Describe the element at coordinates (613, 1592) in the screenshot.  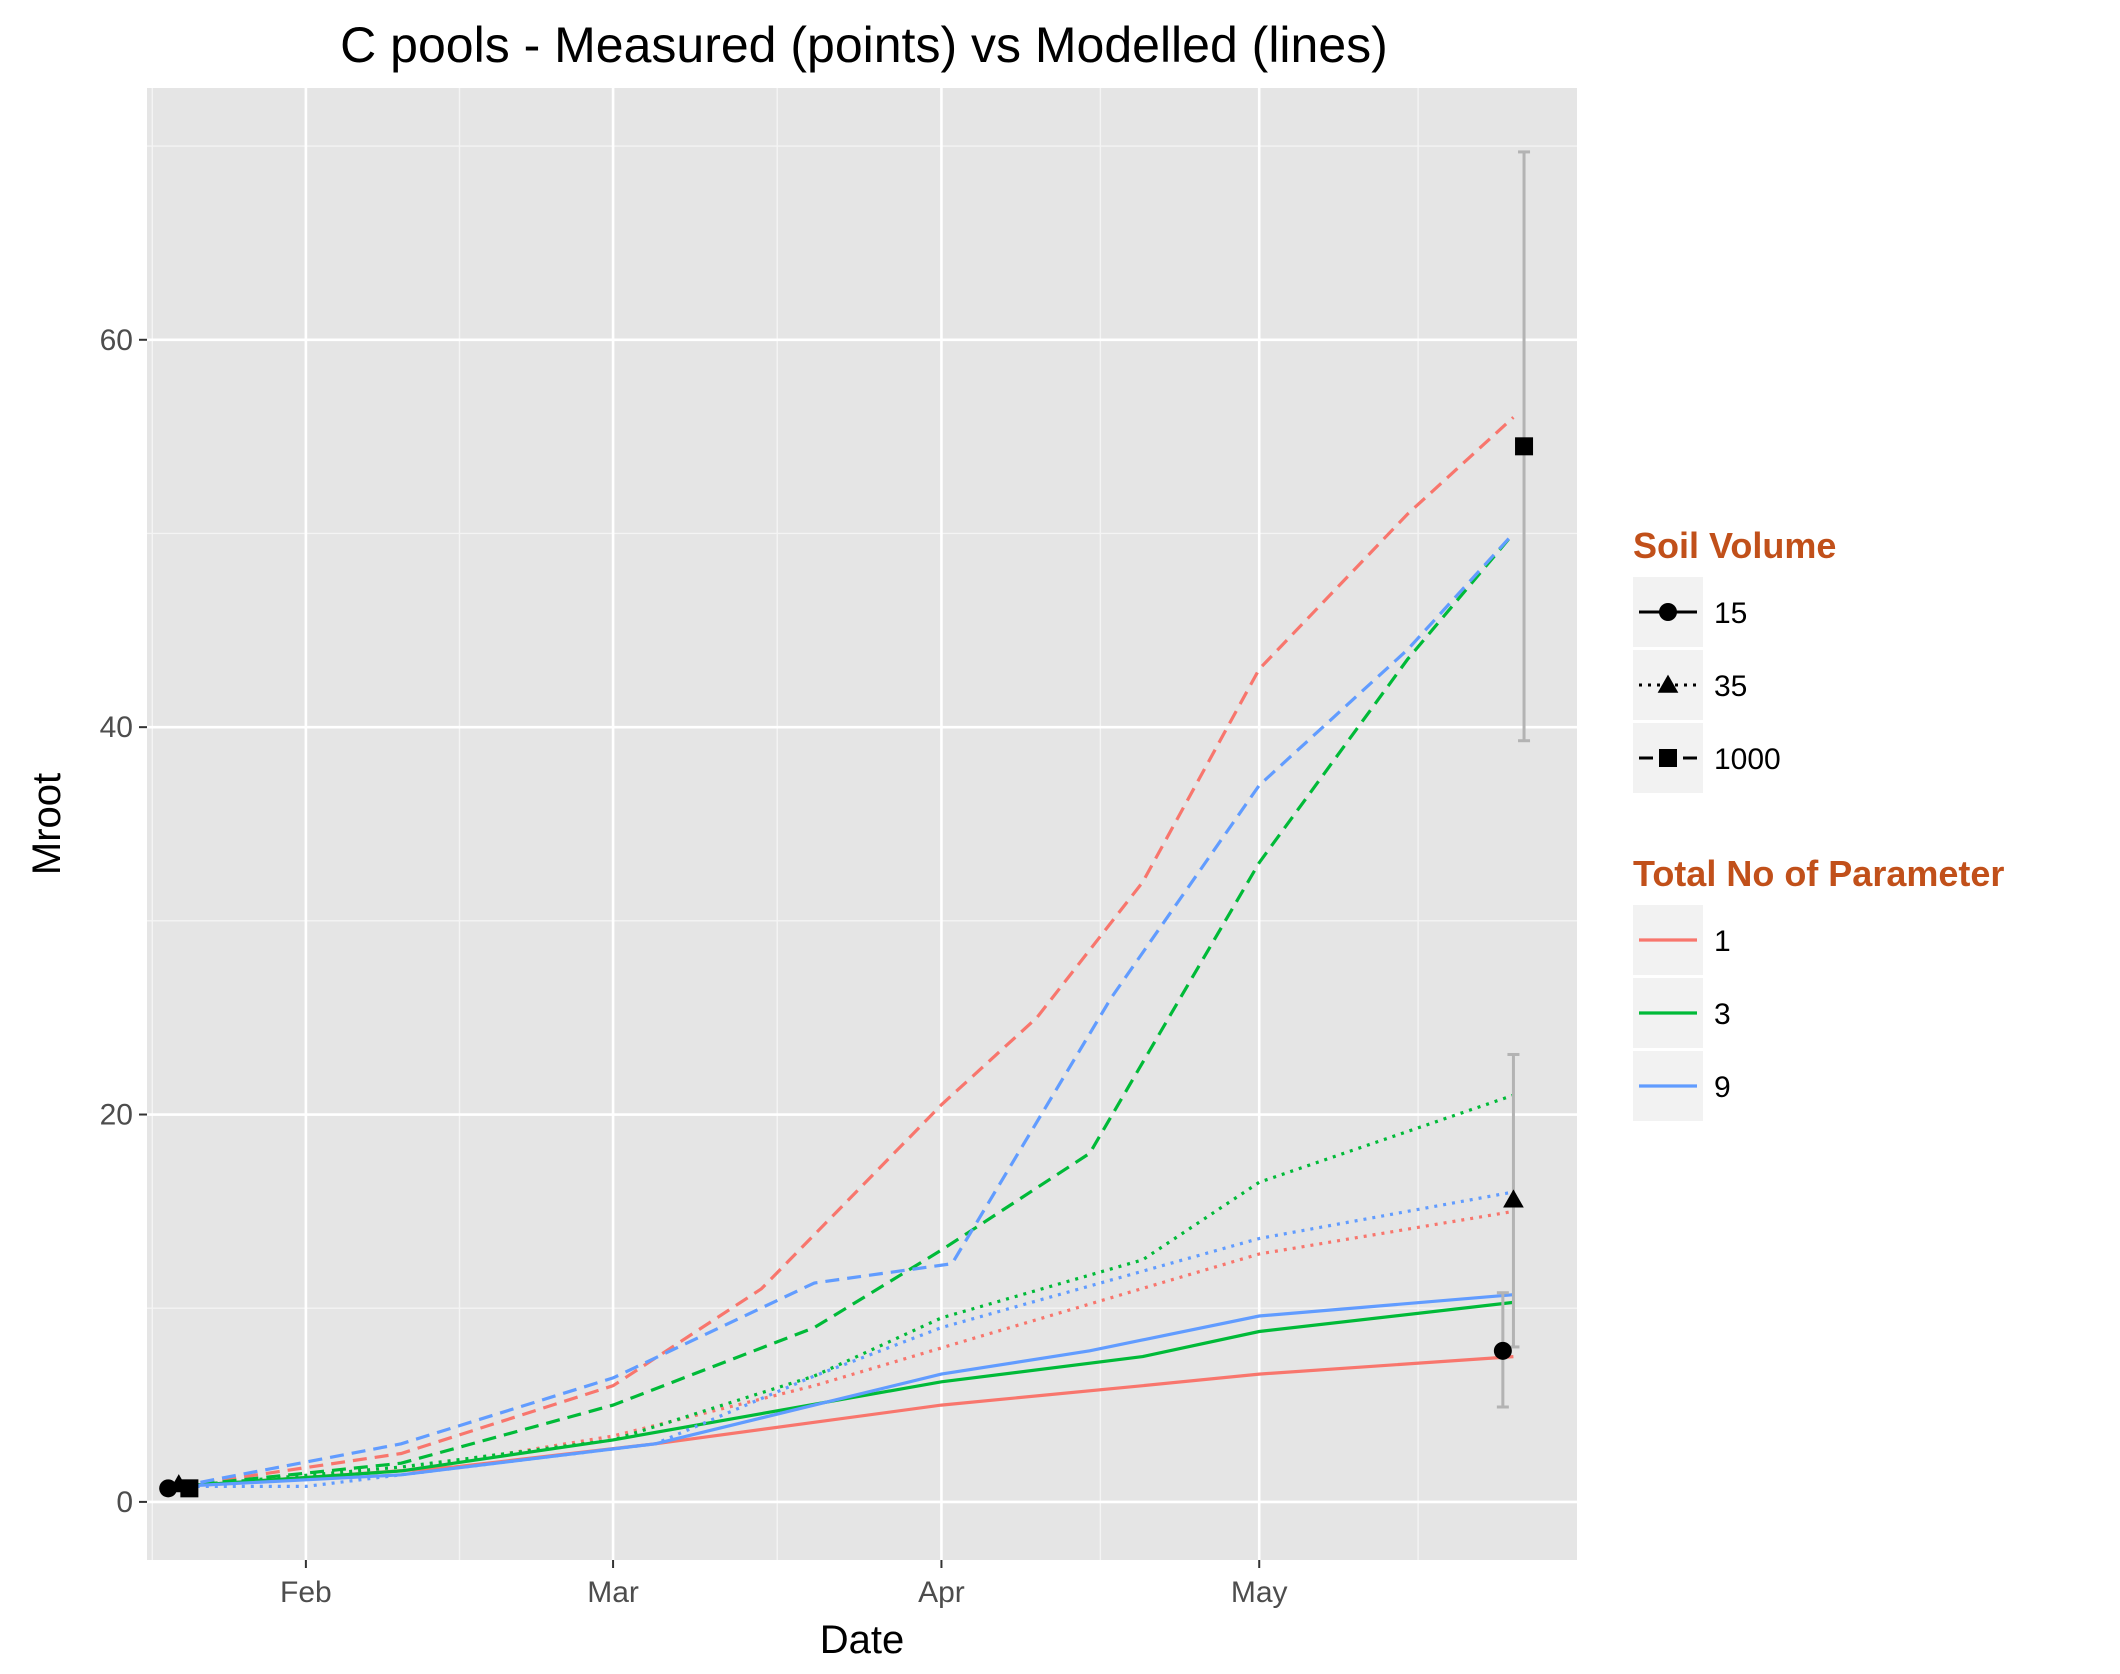
I see `x-tick-label: Mar` at that location.